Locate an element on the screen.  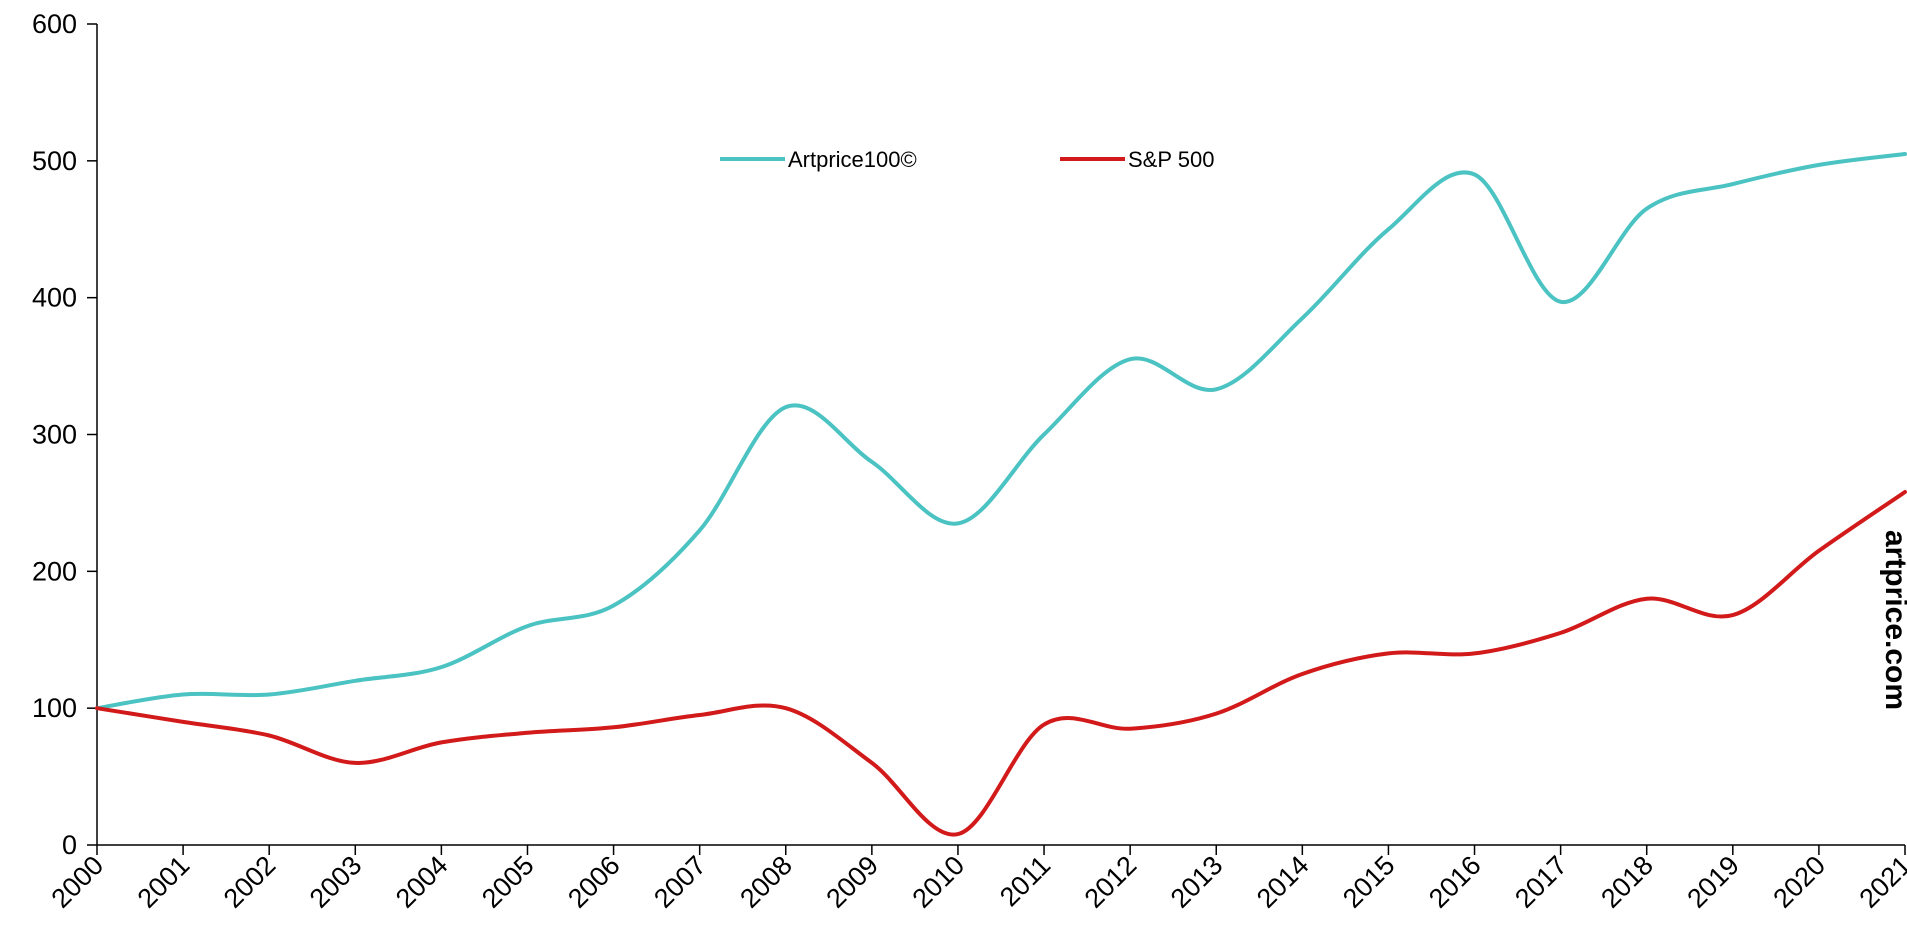
y-tick-label: 200 is located at coordinates (54, 571).